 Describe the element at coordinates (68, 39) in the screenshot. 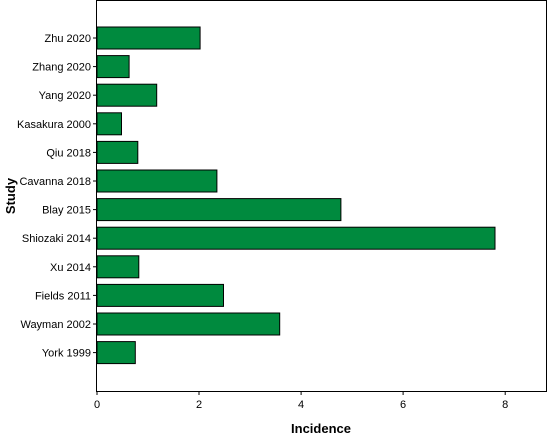

I see `y-tick-label: Zhu 2020` at that location.